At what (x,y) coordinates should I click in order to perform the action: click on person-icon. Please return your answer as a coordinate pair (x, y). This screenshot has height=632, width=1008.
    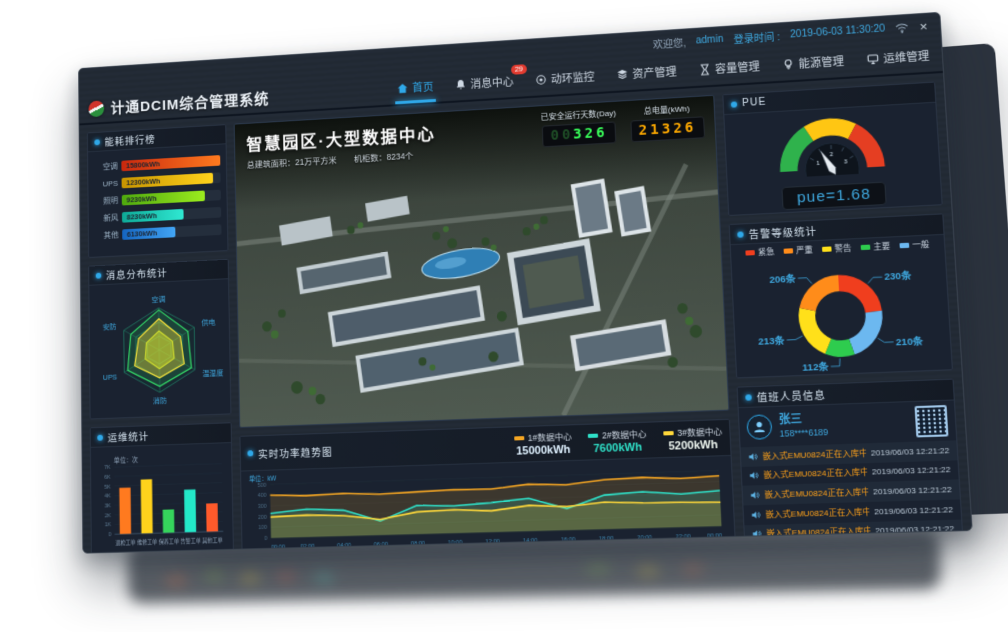
    Looking at the image, I should click on (759, 427).